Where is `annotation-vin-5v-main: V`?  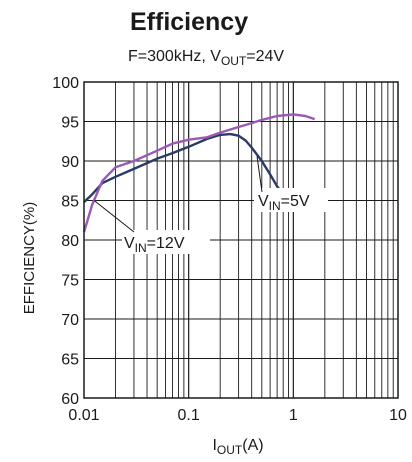 annotation-vin-5v-main: V is located at coordinates (263, 201).